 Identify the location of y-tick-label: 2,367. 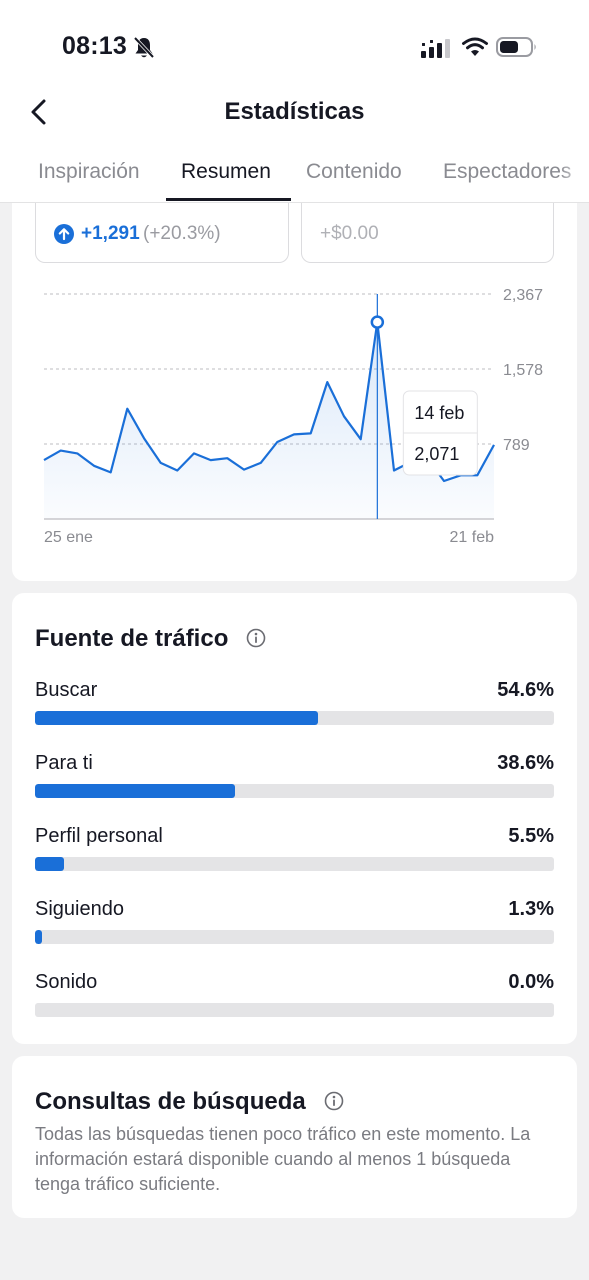
(523, 295).